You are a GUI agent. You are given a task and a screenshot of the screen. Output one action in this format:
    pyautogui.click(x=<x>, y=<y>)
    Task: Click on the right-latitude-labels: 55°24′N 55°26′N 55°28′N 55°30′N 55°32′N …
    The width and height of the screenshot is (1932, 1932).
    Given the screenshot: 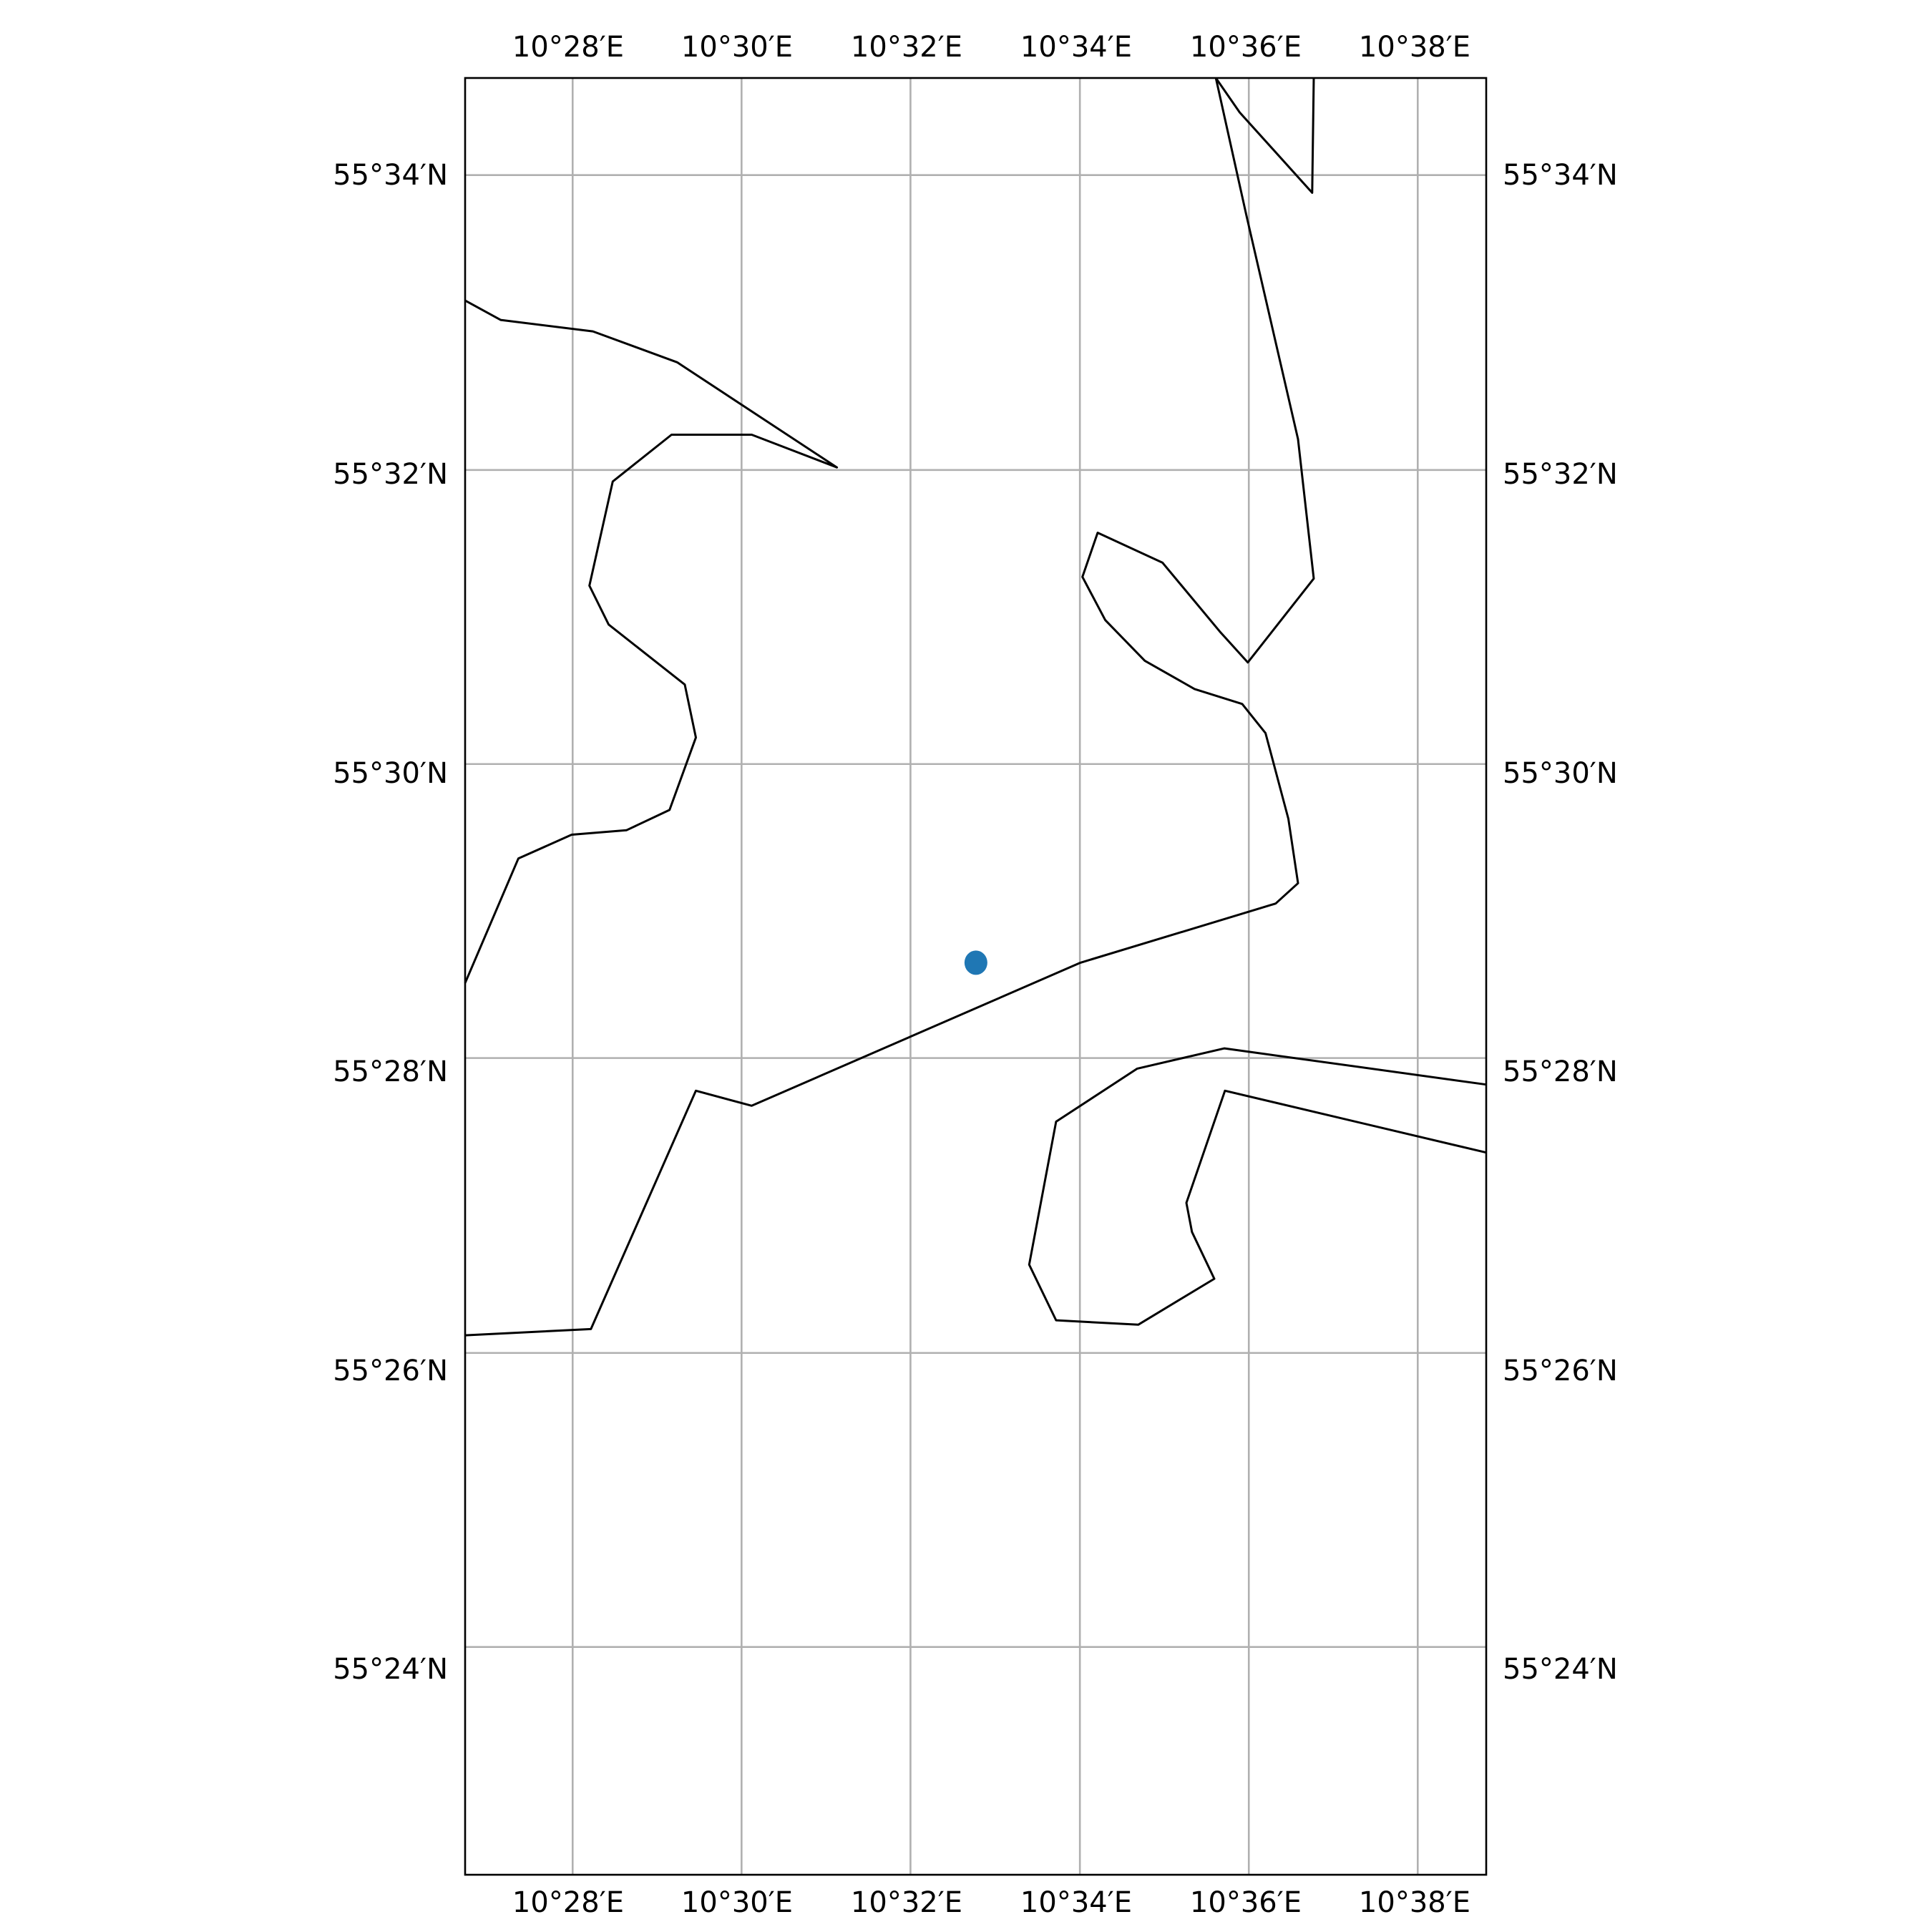 What is the action you would take?
    pyautogui.click(x=1560, y=922)
    